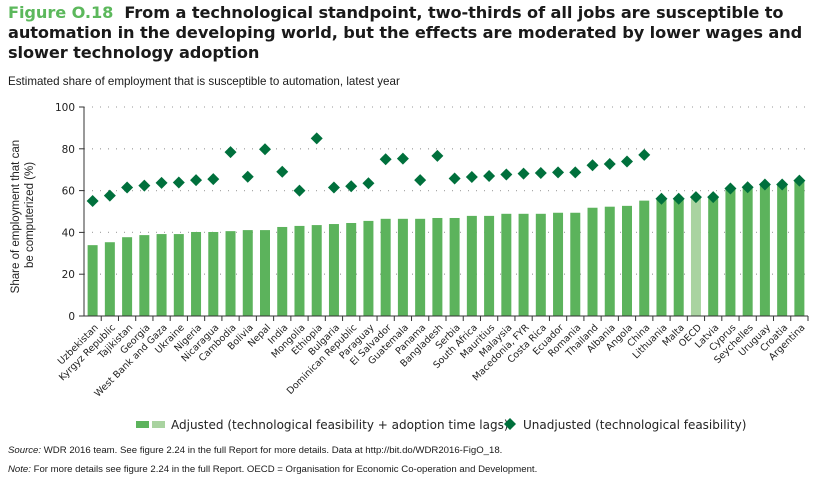 The image size is (818, 493). Describe the element at coordinates (68, 233) in the screenshot. I see `y-tick-label: 40` at that location.